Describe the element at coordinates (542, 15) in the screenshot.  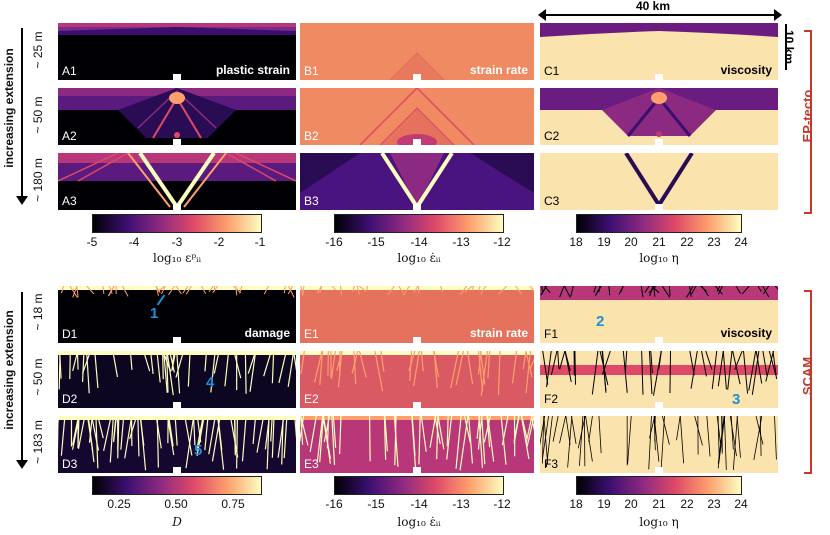
I see `scale-arrow-left-head` at that location.